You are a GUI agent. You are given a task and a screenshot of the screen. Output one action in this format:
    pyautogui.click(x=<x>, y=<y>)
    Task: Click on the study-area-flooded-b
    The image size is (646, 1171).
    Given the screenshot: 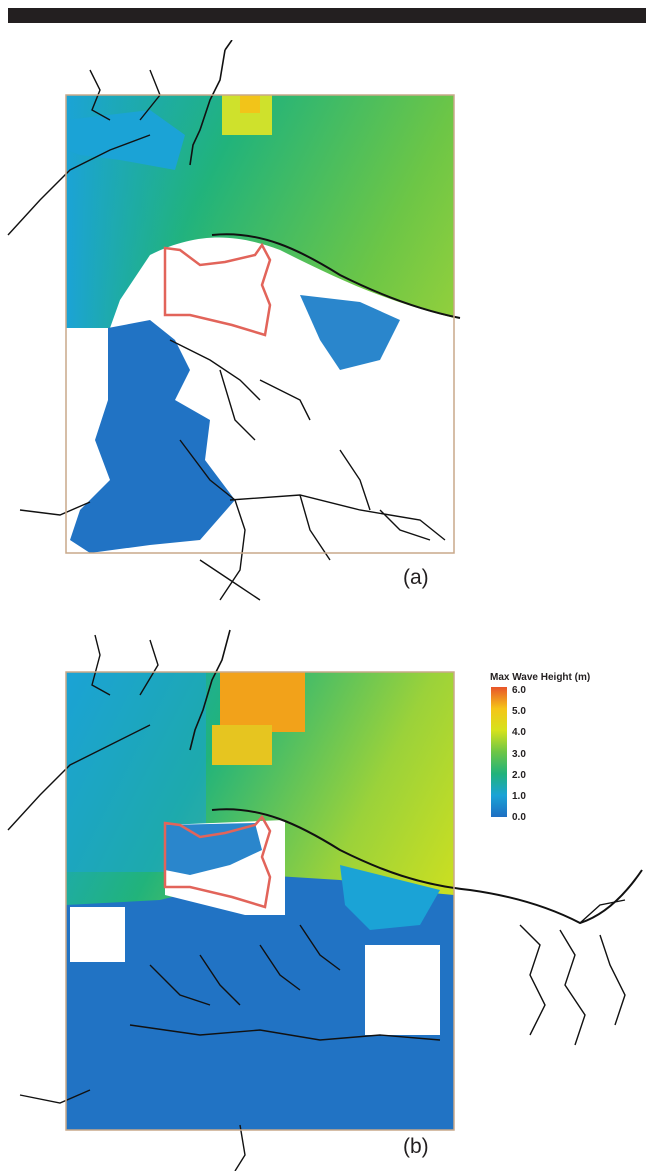 What is the action you would take?
    pyautogui.click(x=213, y=849)
    